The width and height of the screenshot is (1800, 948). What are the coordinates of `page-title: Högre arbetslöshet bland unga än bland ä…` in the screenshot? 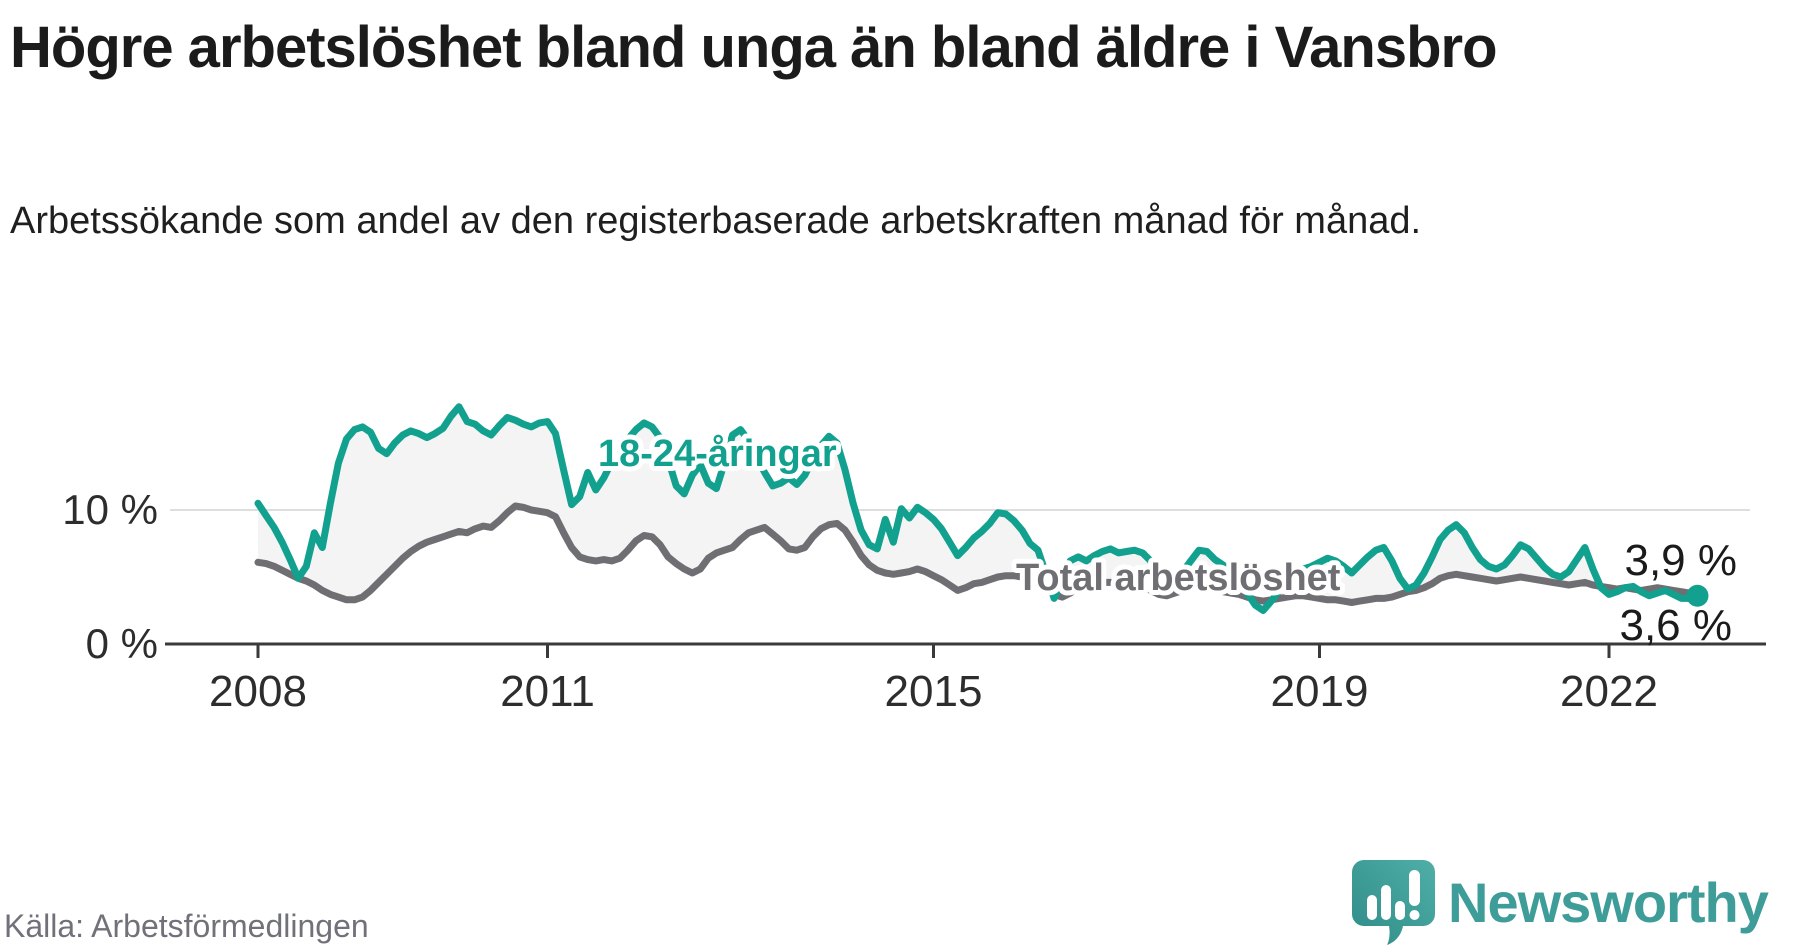 It's located at (754, 47).